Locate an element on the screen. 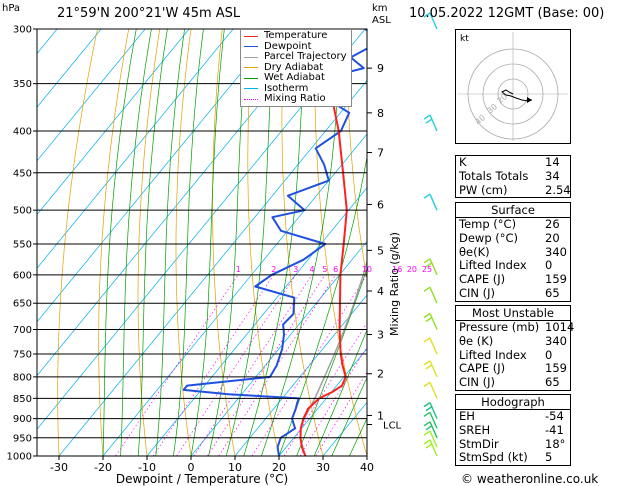 Image resolution: width=629 pixels, height=486 pixels. km-tick-label: 9 is located at coordinates (380, 68).